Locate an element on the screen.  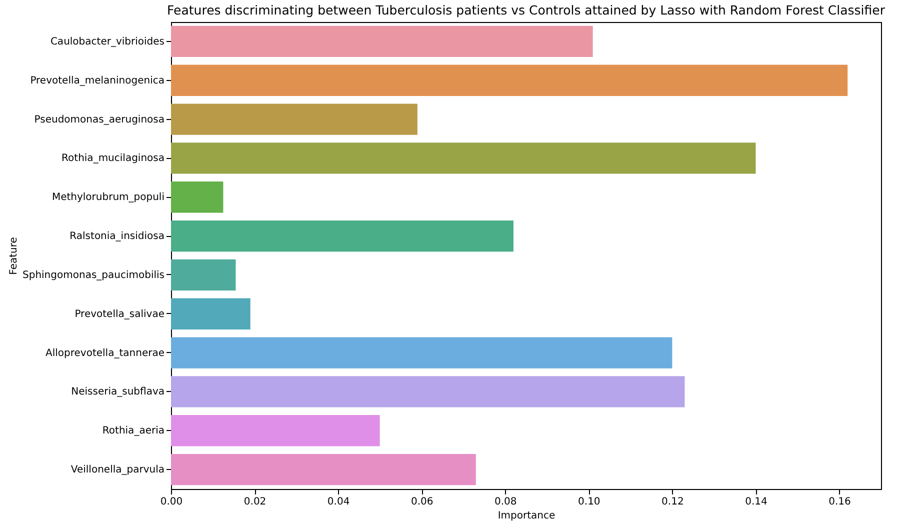
x-tick-label: 0.12 is located at coordinates (673, 502).